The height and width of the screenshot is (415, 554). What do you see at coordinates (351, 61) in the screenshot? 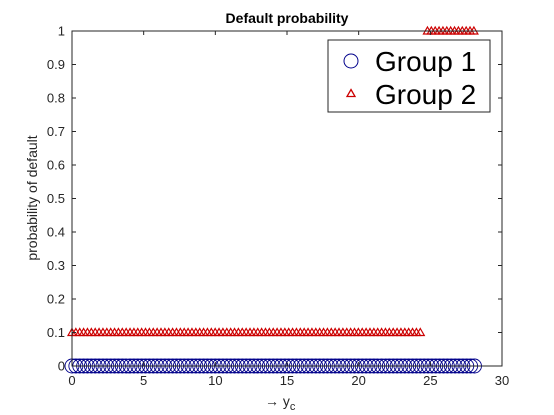
I see `legend-circle-marker` at bounding box center [351, 61].